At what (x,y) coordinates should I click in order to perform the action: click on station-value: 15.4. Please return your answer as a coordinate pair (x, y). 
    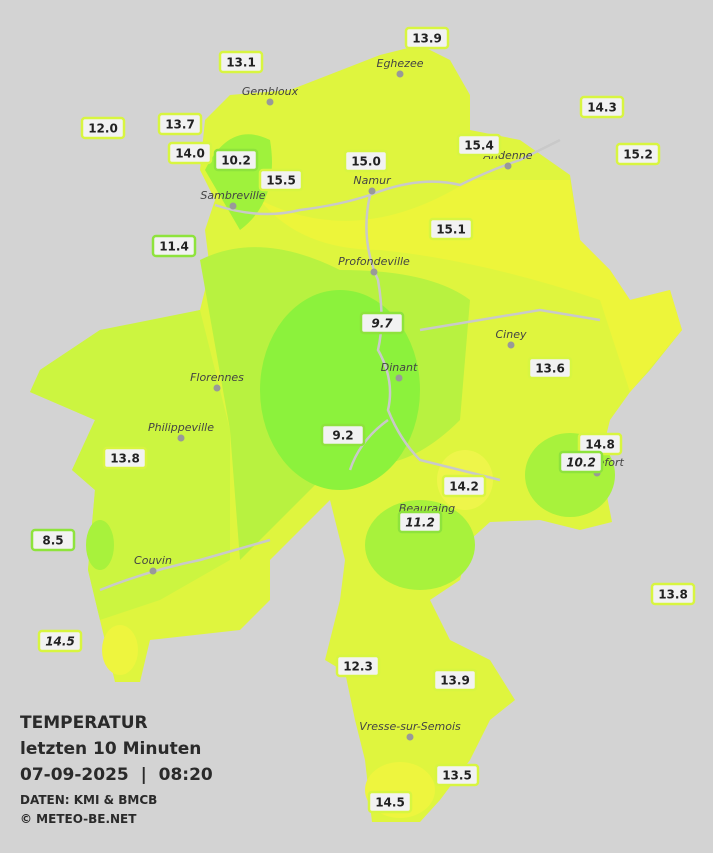
    Looking at the image, I should click on (479, 146).